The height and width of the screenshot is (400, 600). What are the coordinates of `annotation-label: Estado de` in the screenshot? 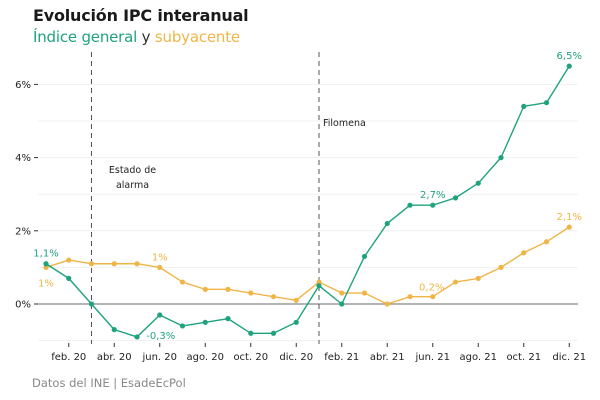 It's located at (132, 170).